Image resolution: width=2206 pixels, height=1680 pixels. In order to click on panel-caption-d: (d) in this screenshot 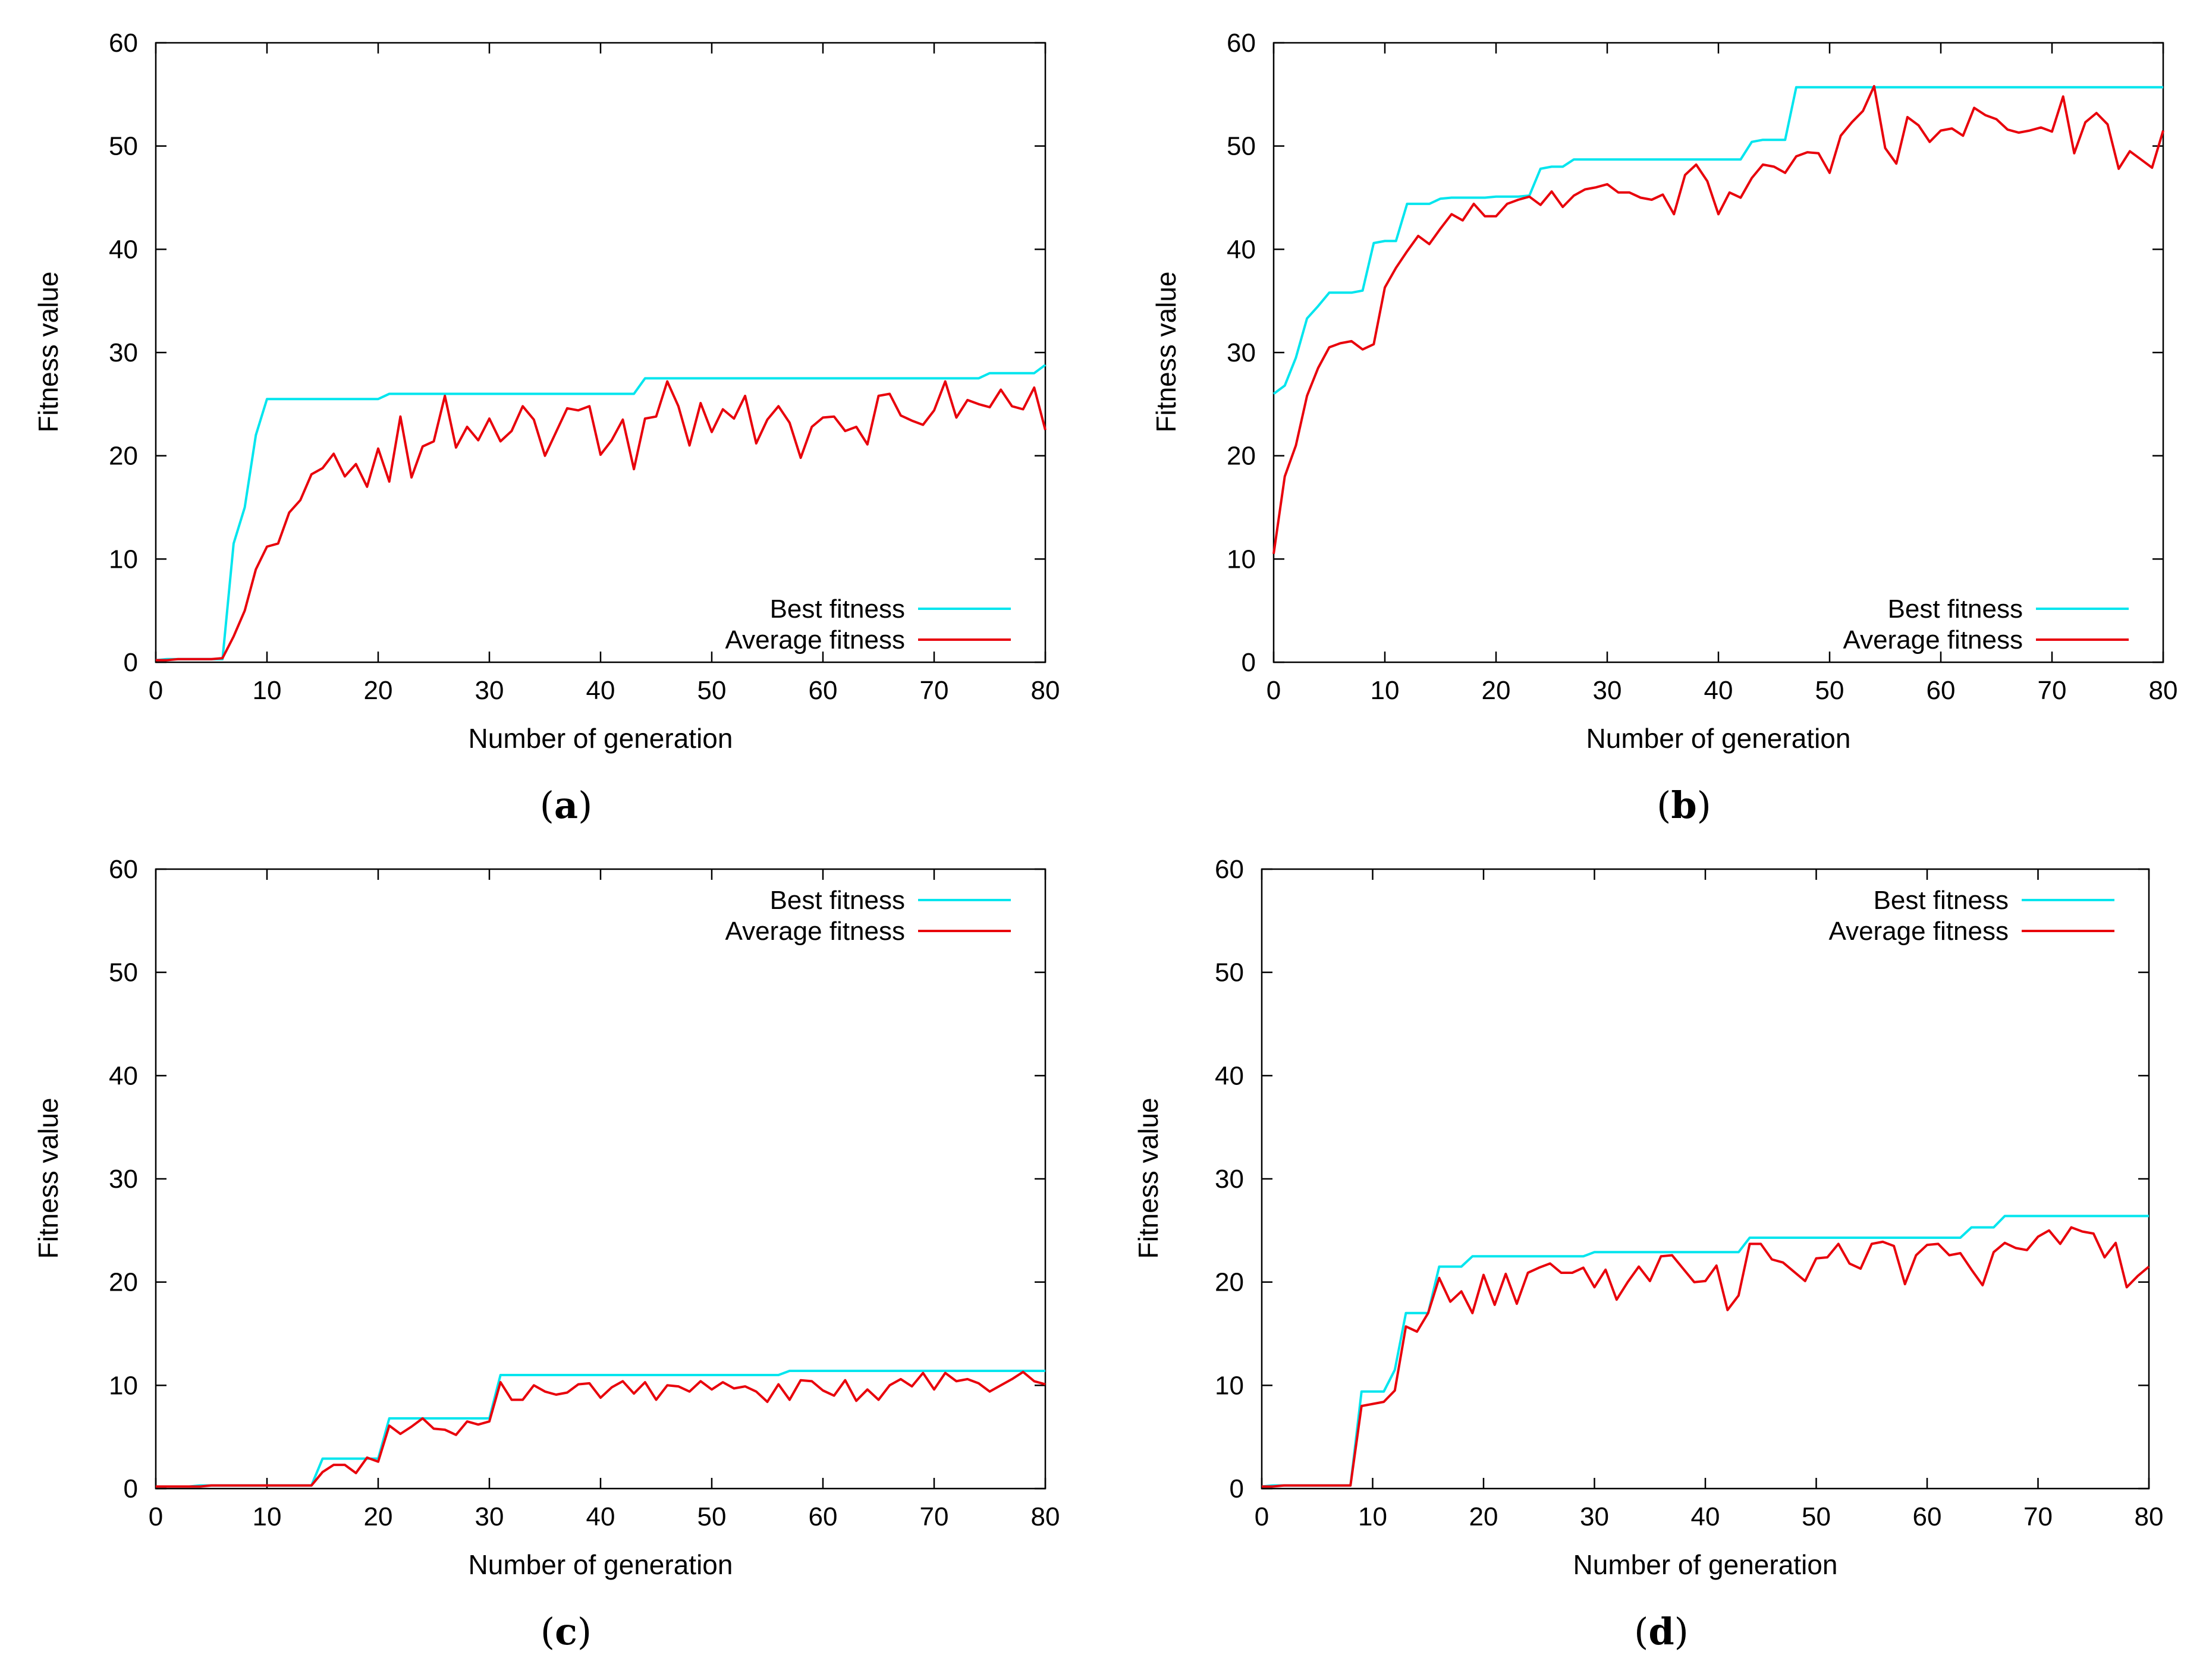, I will do `click(1661, 1631)`.